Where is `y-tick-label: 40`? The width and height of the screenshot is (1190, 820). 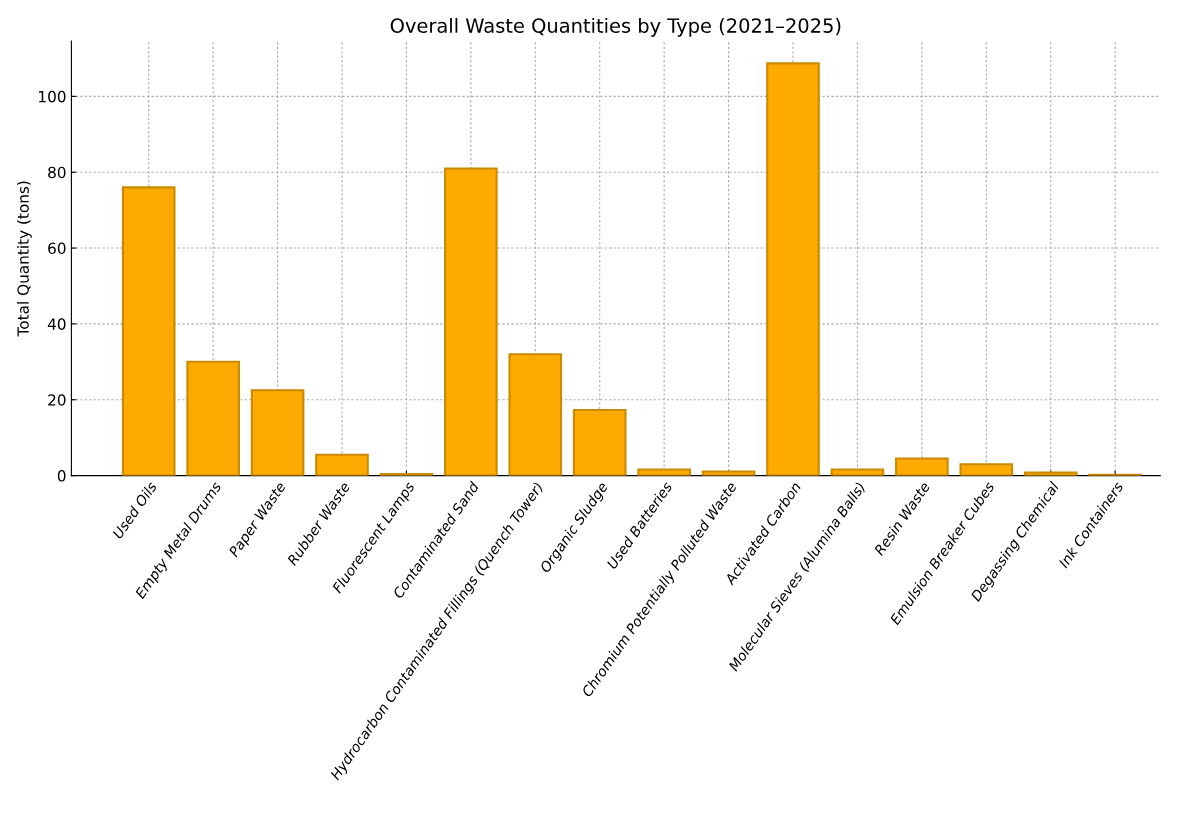
y-tick-label: 40 is located at coordinates (56, 324).